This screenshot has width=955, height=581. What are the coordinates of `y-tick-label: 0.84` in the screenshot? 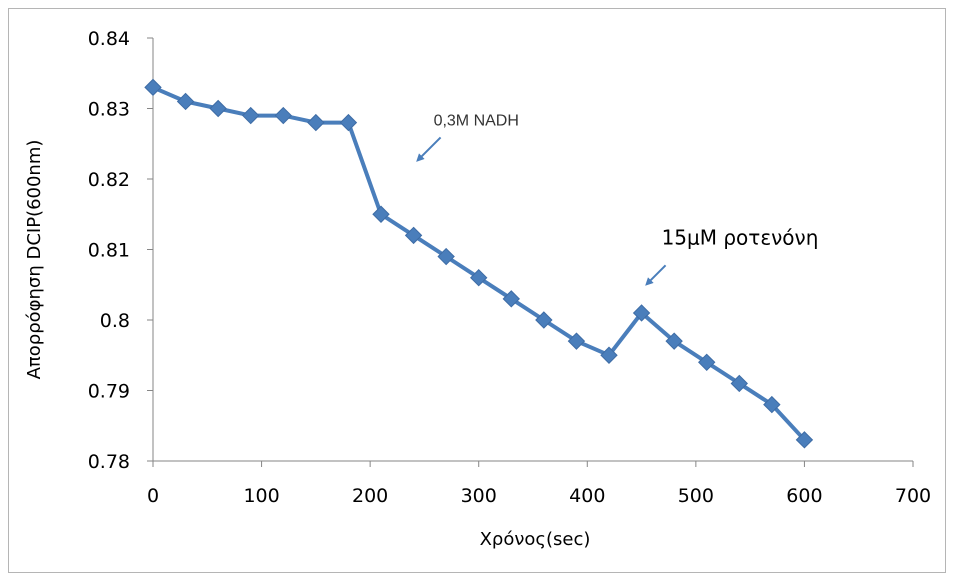 It's located at (109, 39).